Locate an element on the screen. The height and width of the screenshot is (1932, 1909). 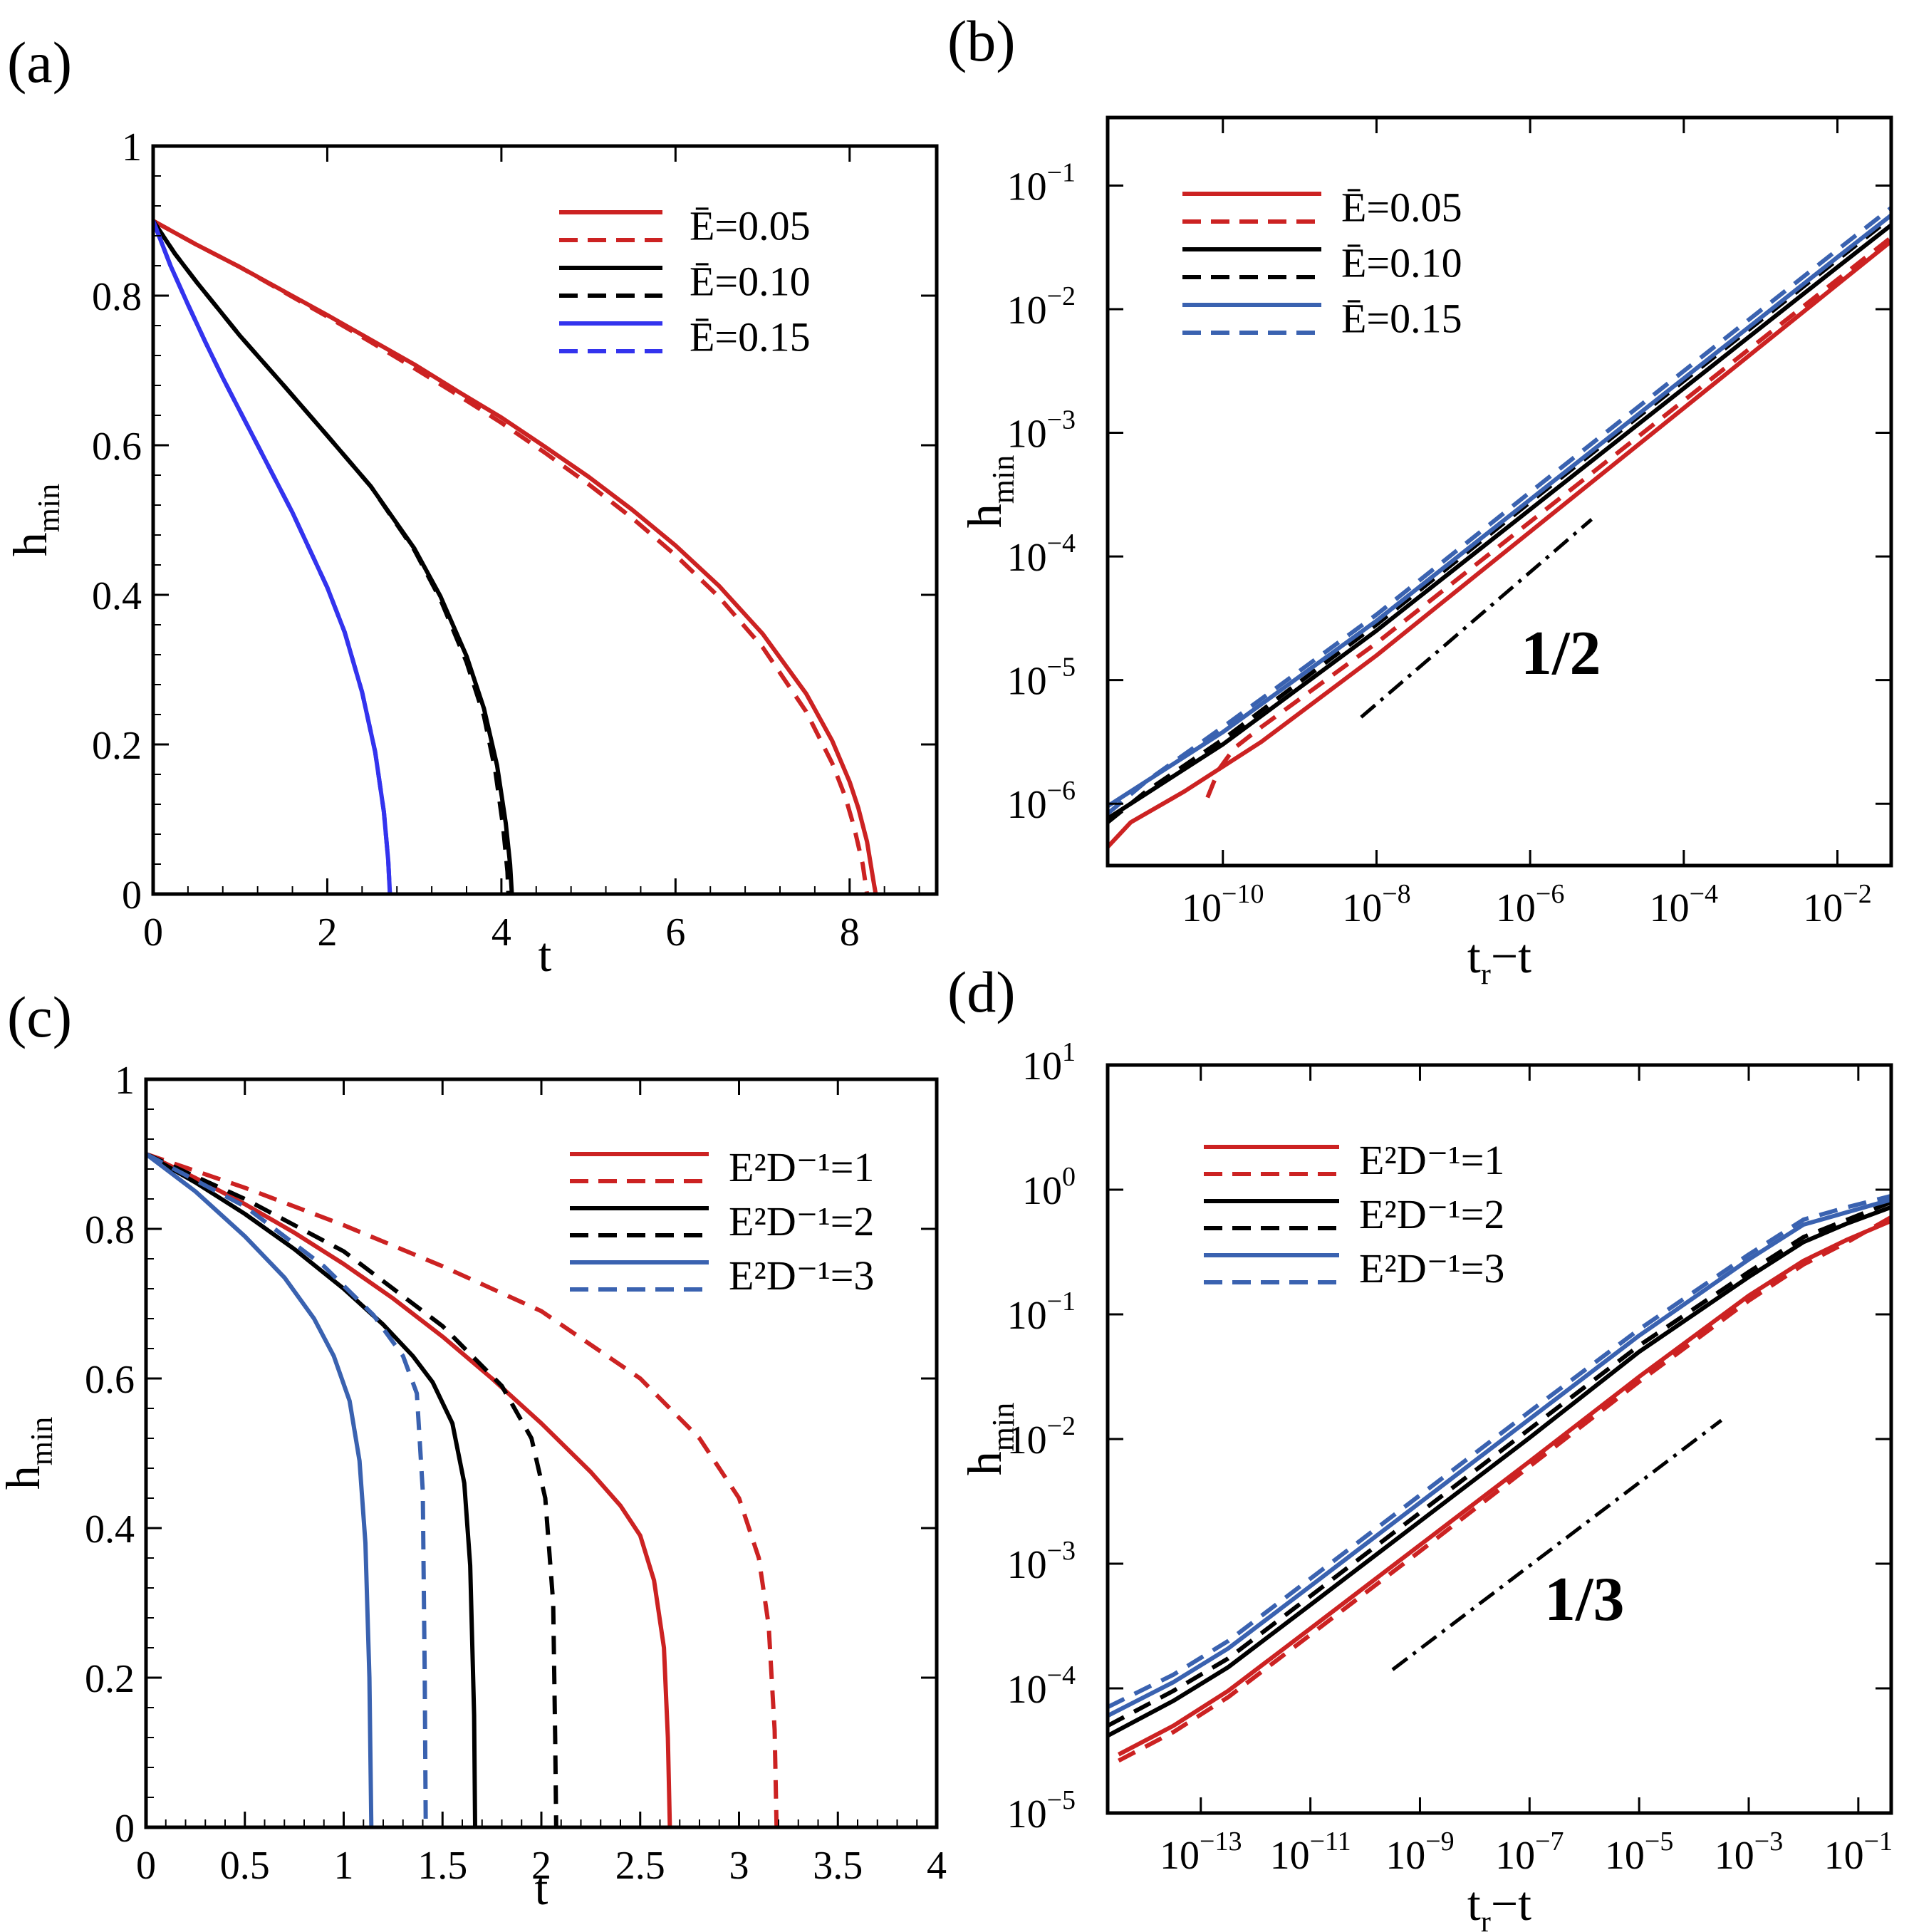
x-tick-label: 10⁻³ is located at coordinates (1749, 1852).